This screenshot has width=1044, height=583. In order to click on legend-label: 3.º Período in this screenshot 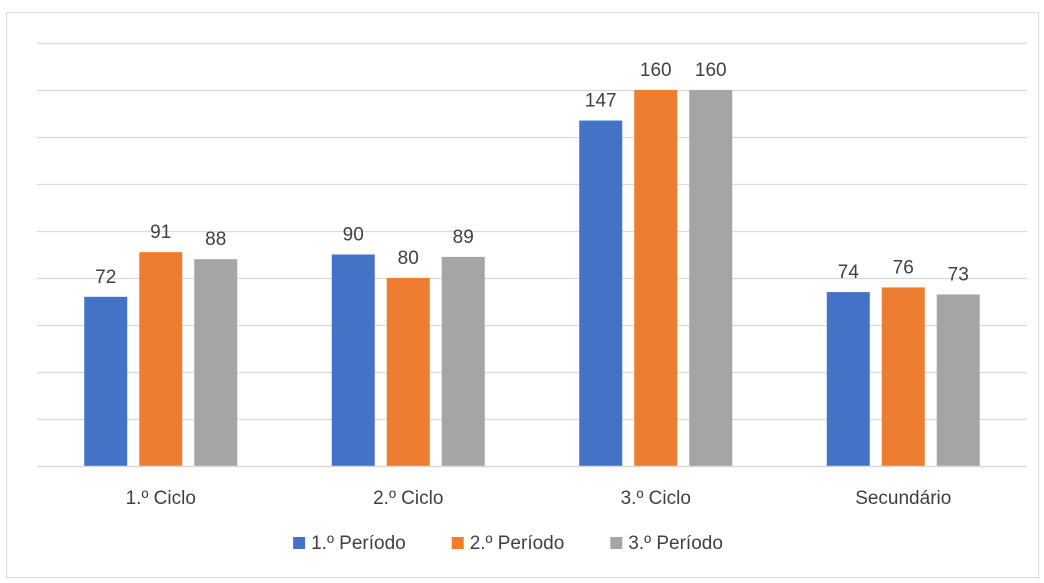, I will do `click(675, 543)`.